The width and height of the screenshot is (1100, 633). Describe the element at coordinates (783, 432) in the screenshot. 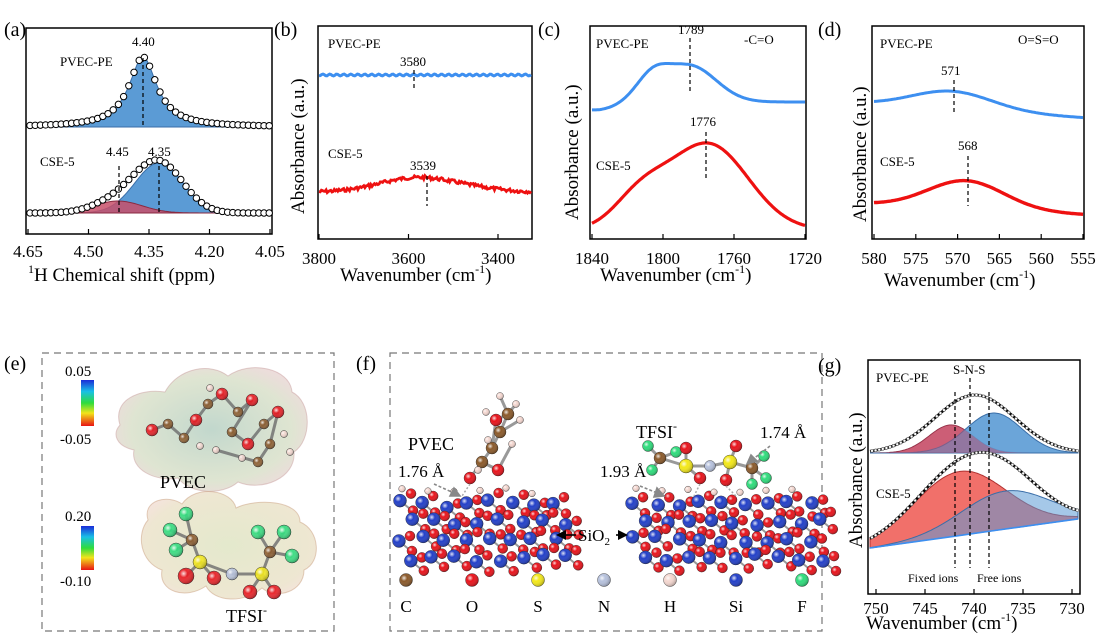

I see `f-dist2: 1.74 Å` at that location.